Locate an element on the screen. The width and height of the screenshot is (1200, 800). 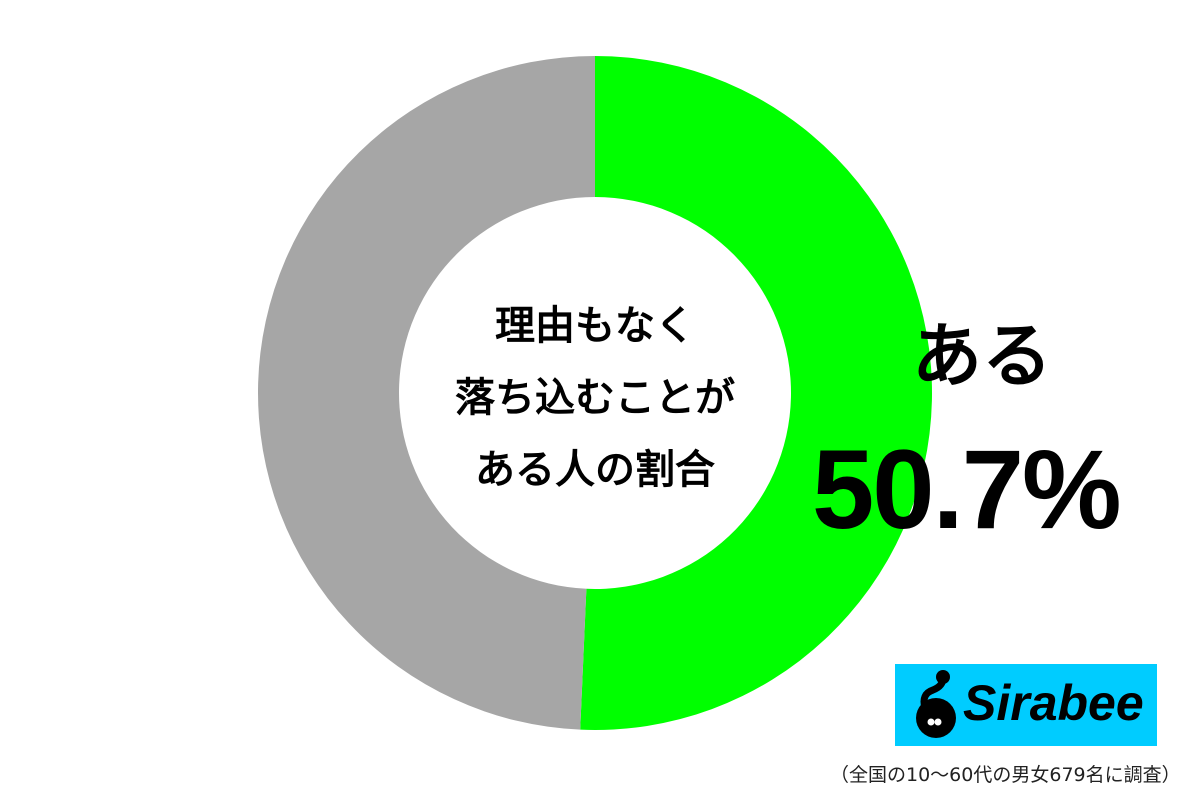
title-line: ある人の割合 is located at coordinates (595, 470).